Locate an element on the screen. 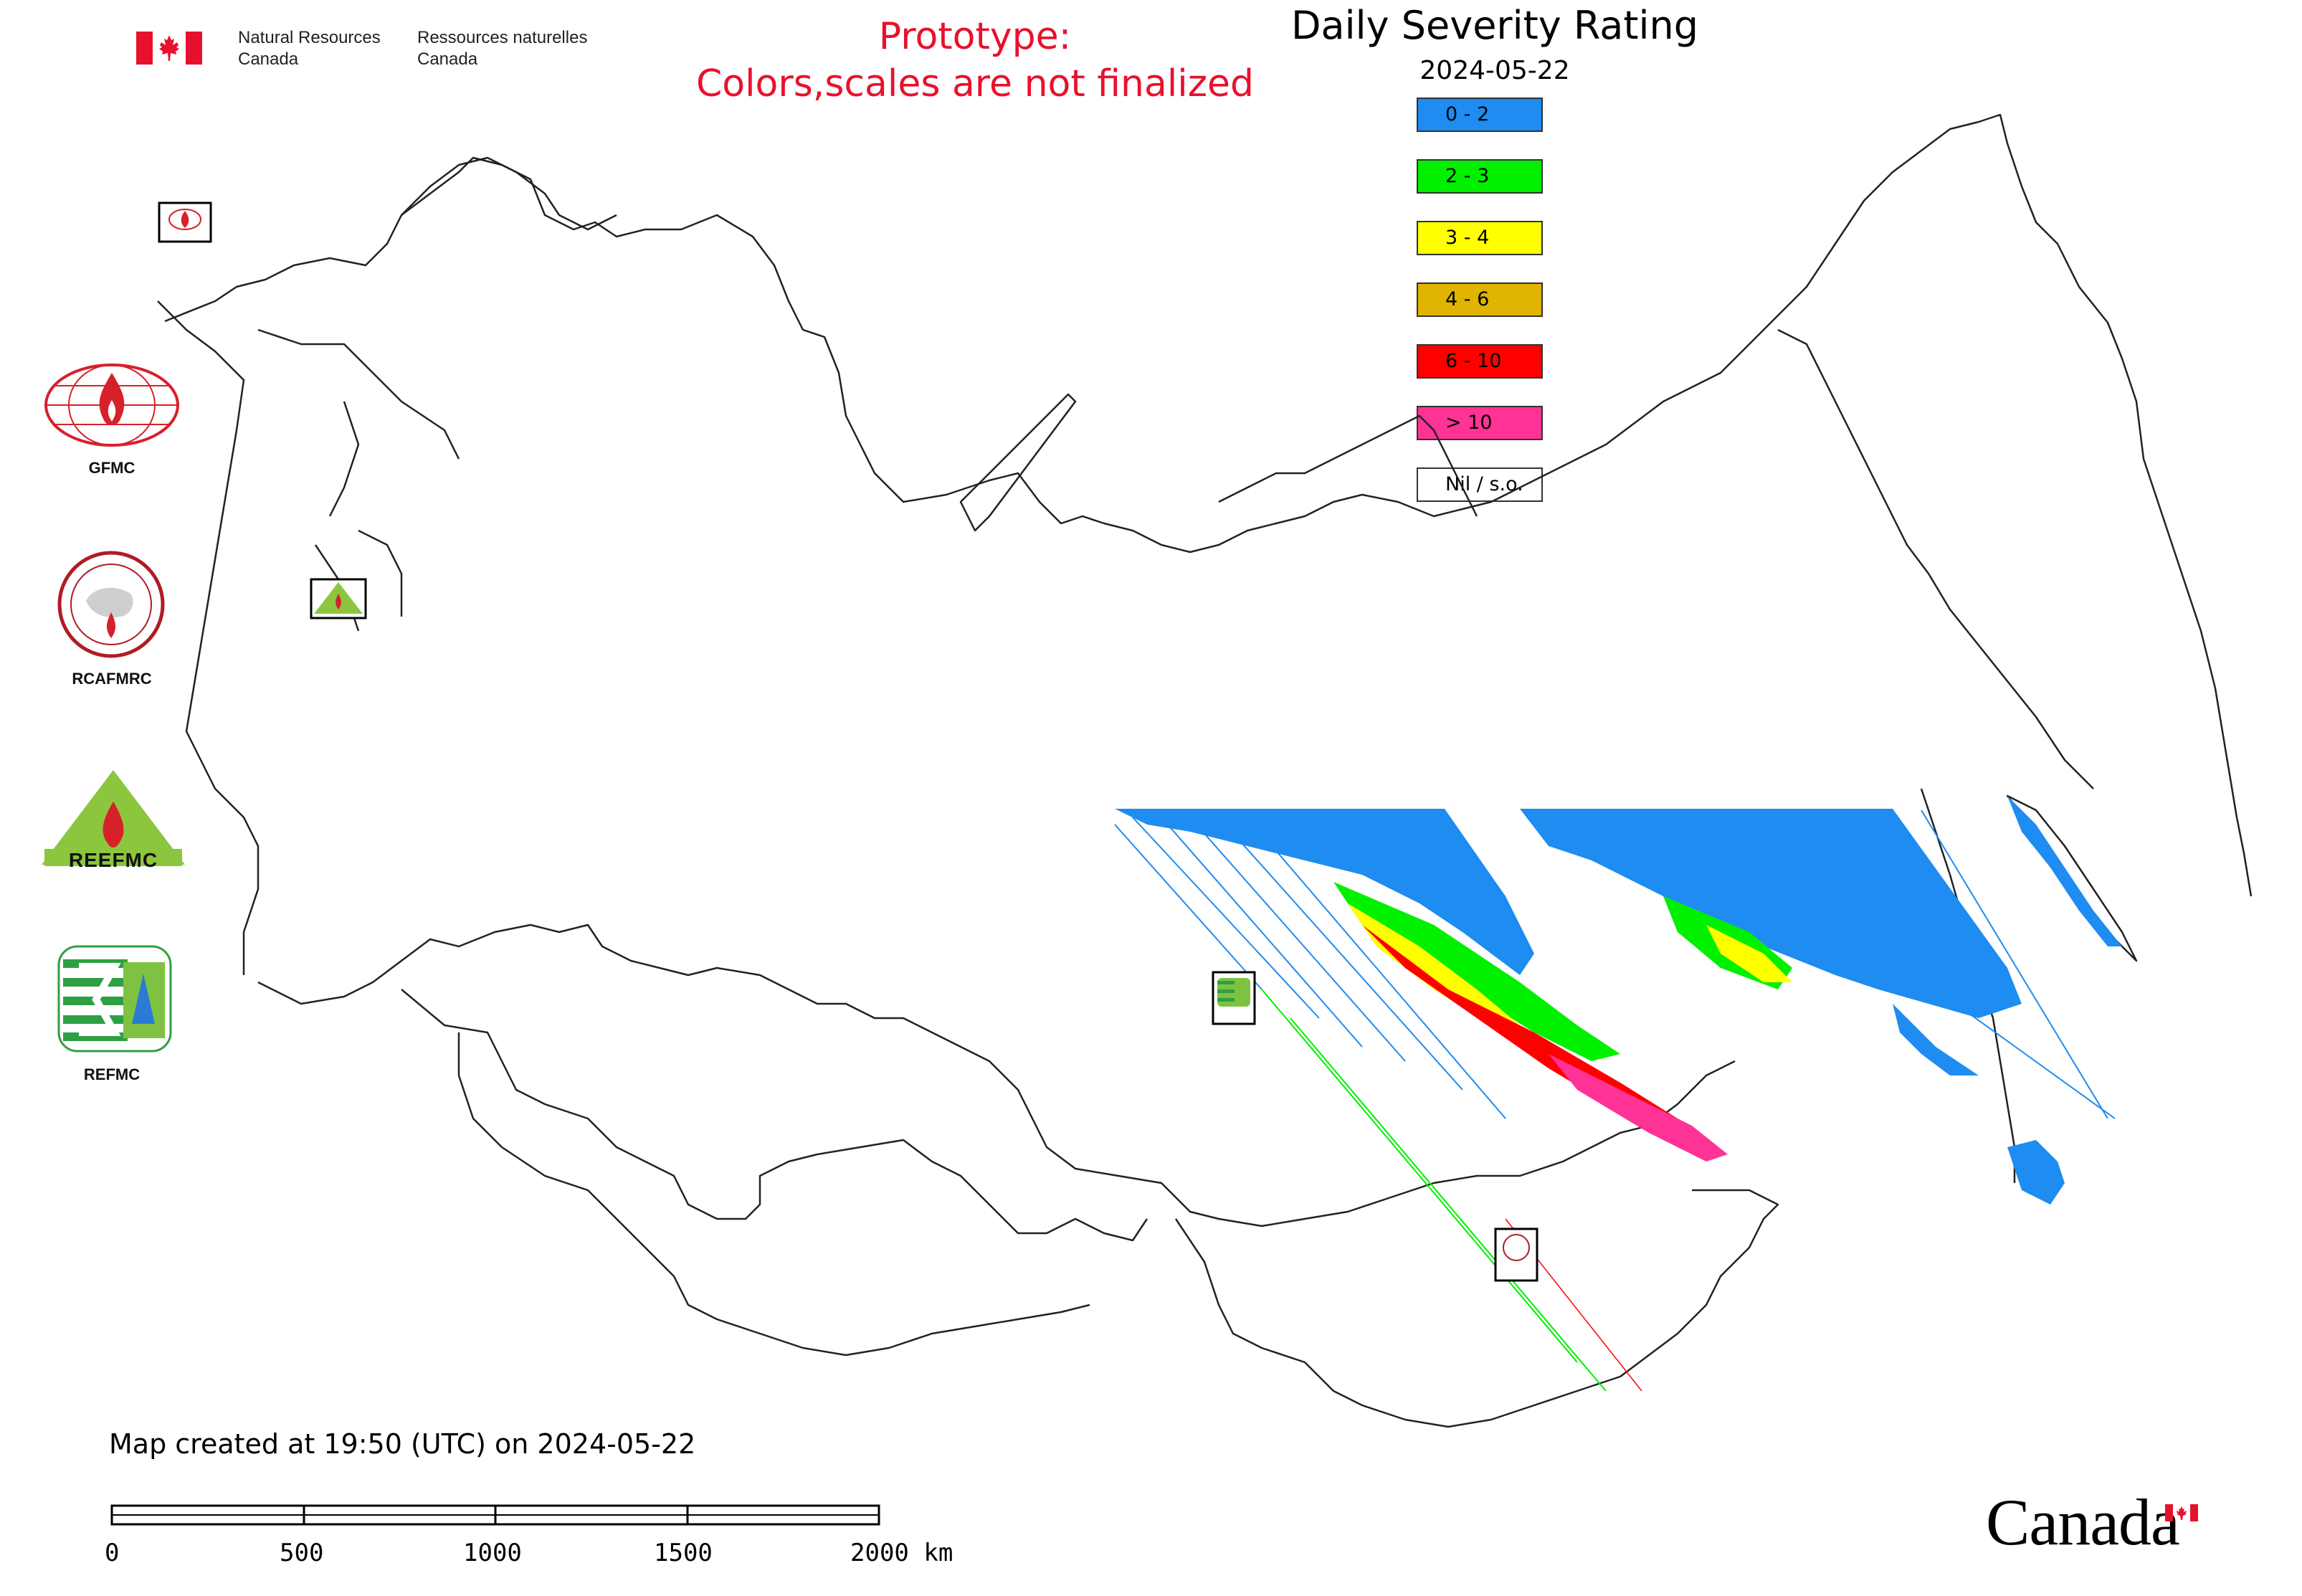  gfmc-logo is located at coordinates (112, 405).